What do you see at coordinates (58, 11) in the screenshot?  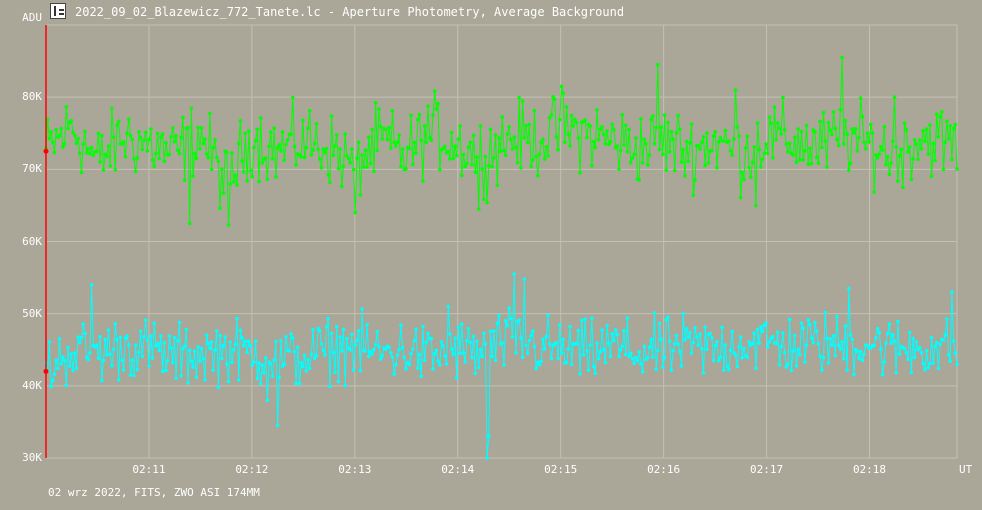 I see `app-icon` at bounding box center [58, 11].